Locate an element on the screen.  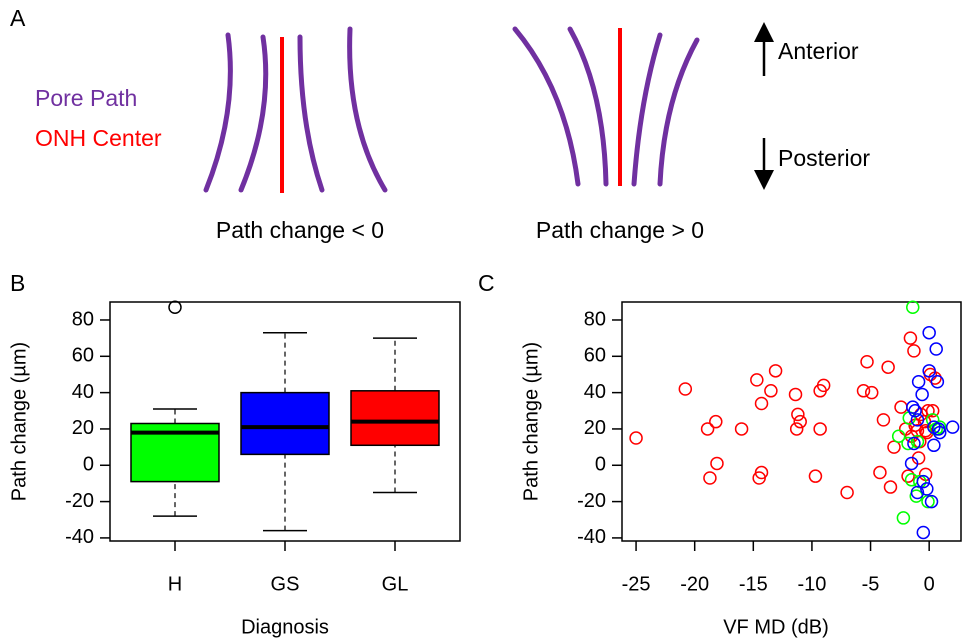
plot-frame is located at coordinates (791, 421).